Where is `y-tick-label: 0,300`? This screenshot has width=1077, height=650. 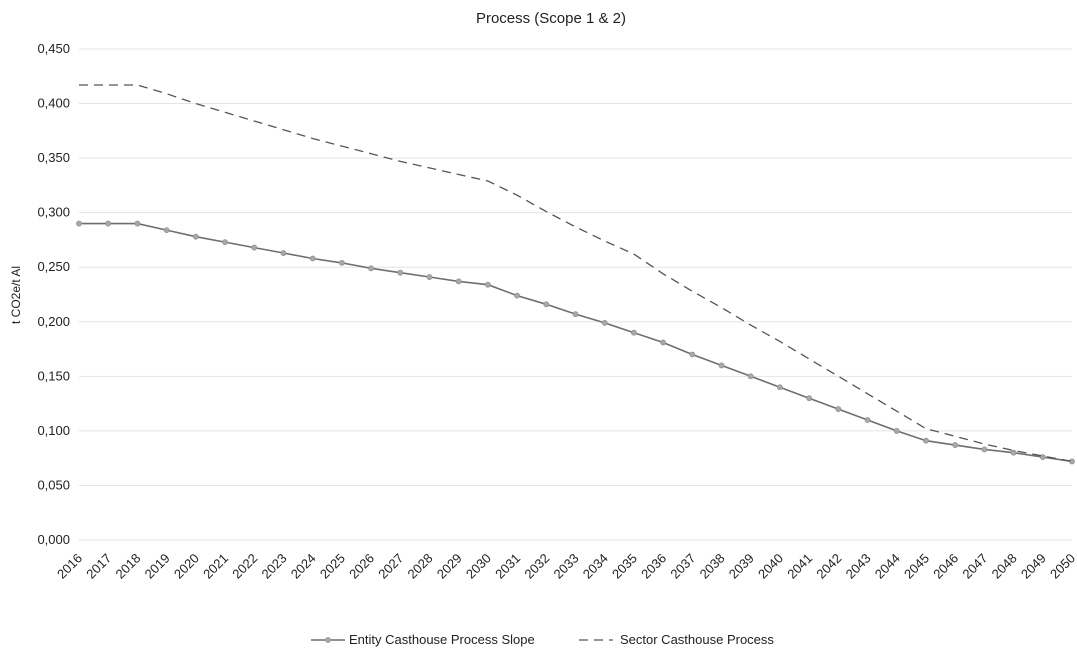 y-tick-label: 0,300 is located at coordinates (53, 212).